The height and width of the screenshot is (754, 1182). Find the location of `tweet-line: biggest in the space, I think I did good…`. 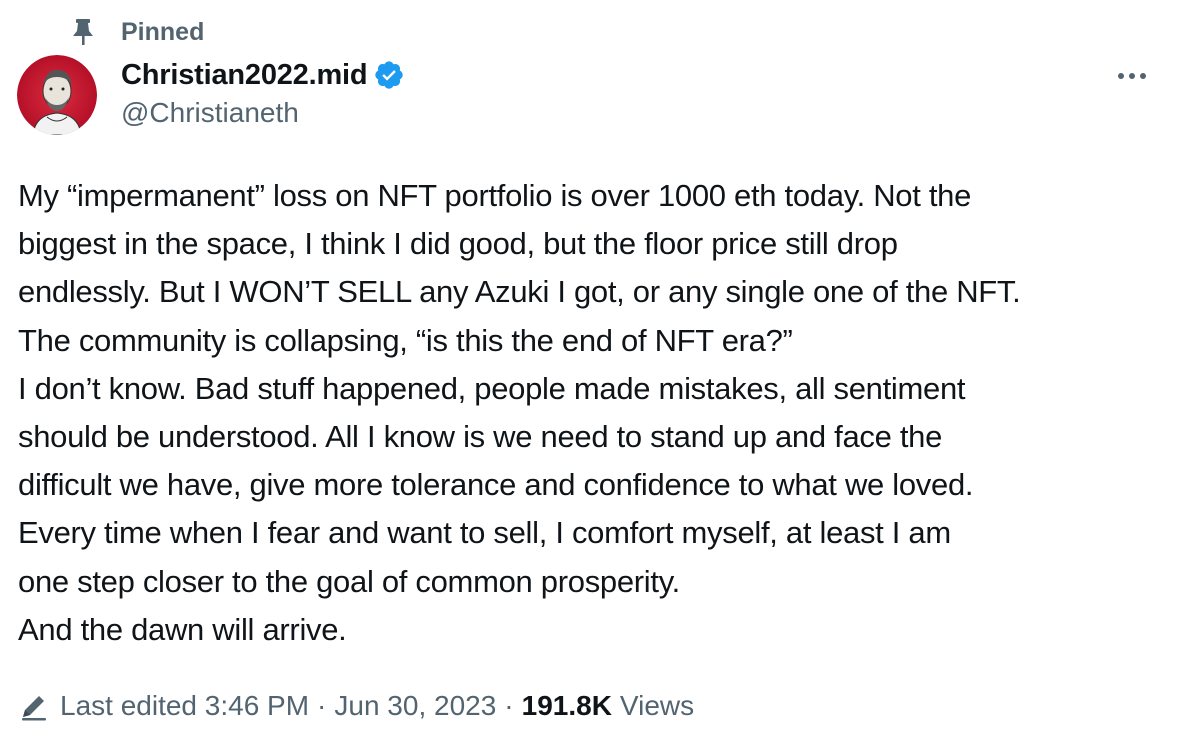

tweet-line: biggest in the space, I think I did good… is located at coordinates (458, 244).